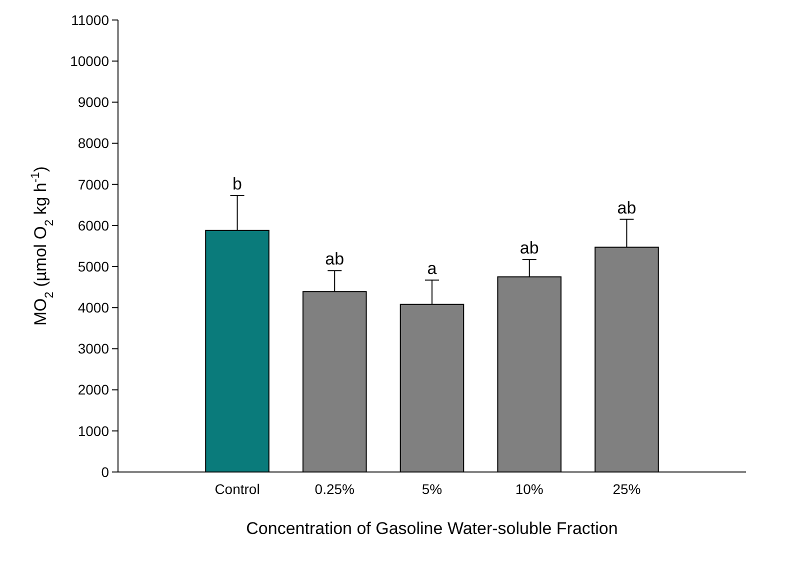  Describe the element at coordinates (105, 472) in the screenshot. I see `y-tick-label: 0` at that location.